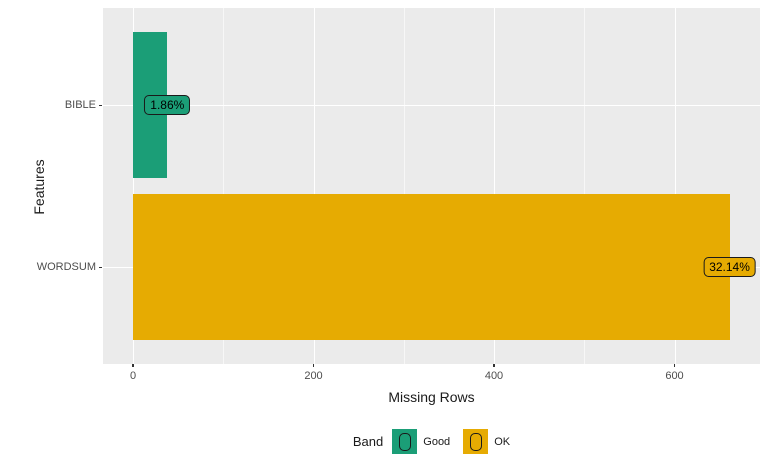 Image resolution: width=768 pixels, height=471 pixels. Describe the element at coordinates (133, 376) in the screenshot. I see `x-tick-label-0: 0` at that location.